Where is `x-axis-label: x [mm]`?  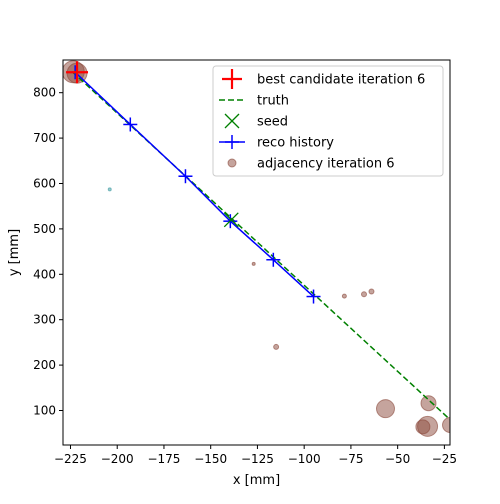 x-axis-label: x [mm] is located at coordinates (256, 480).